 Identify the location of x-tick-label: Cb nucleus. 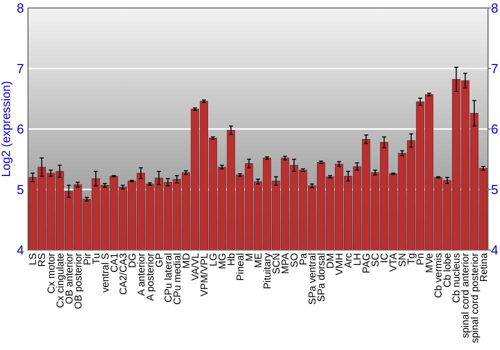
(457, 278).